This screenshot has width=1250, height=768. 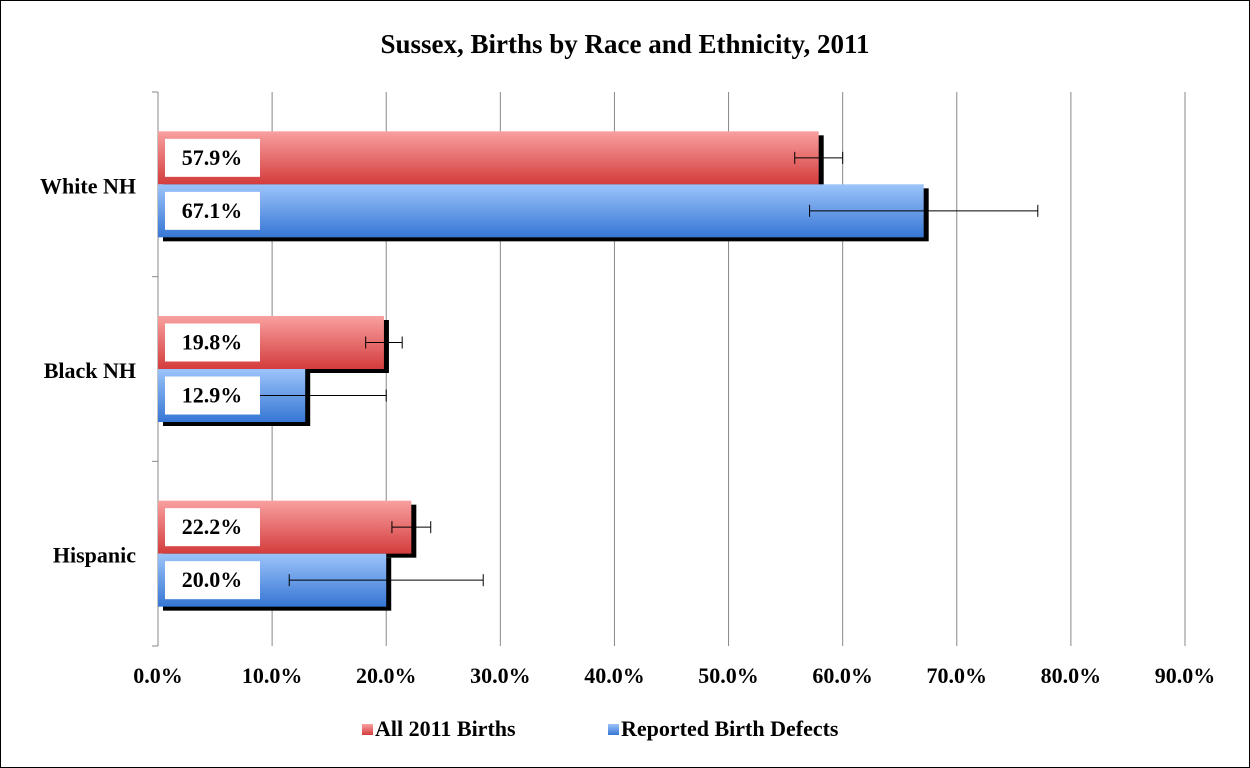 I want to click on x-tick-label: 10.0%, so click(x=272, y=675).